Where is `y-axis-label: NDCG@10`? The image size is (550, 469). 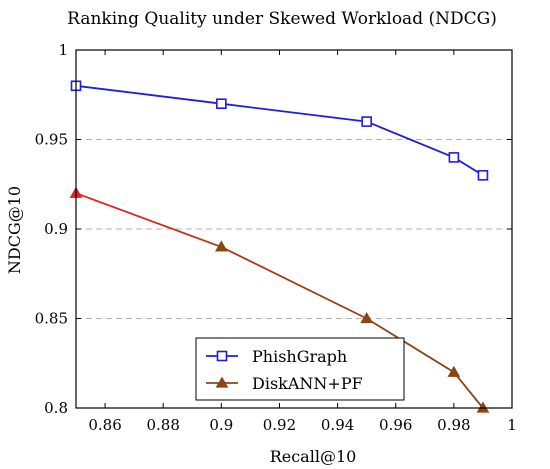 y-axis-label: NDCG@10 is located at coordinates (14, 230).